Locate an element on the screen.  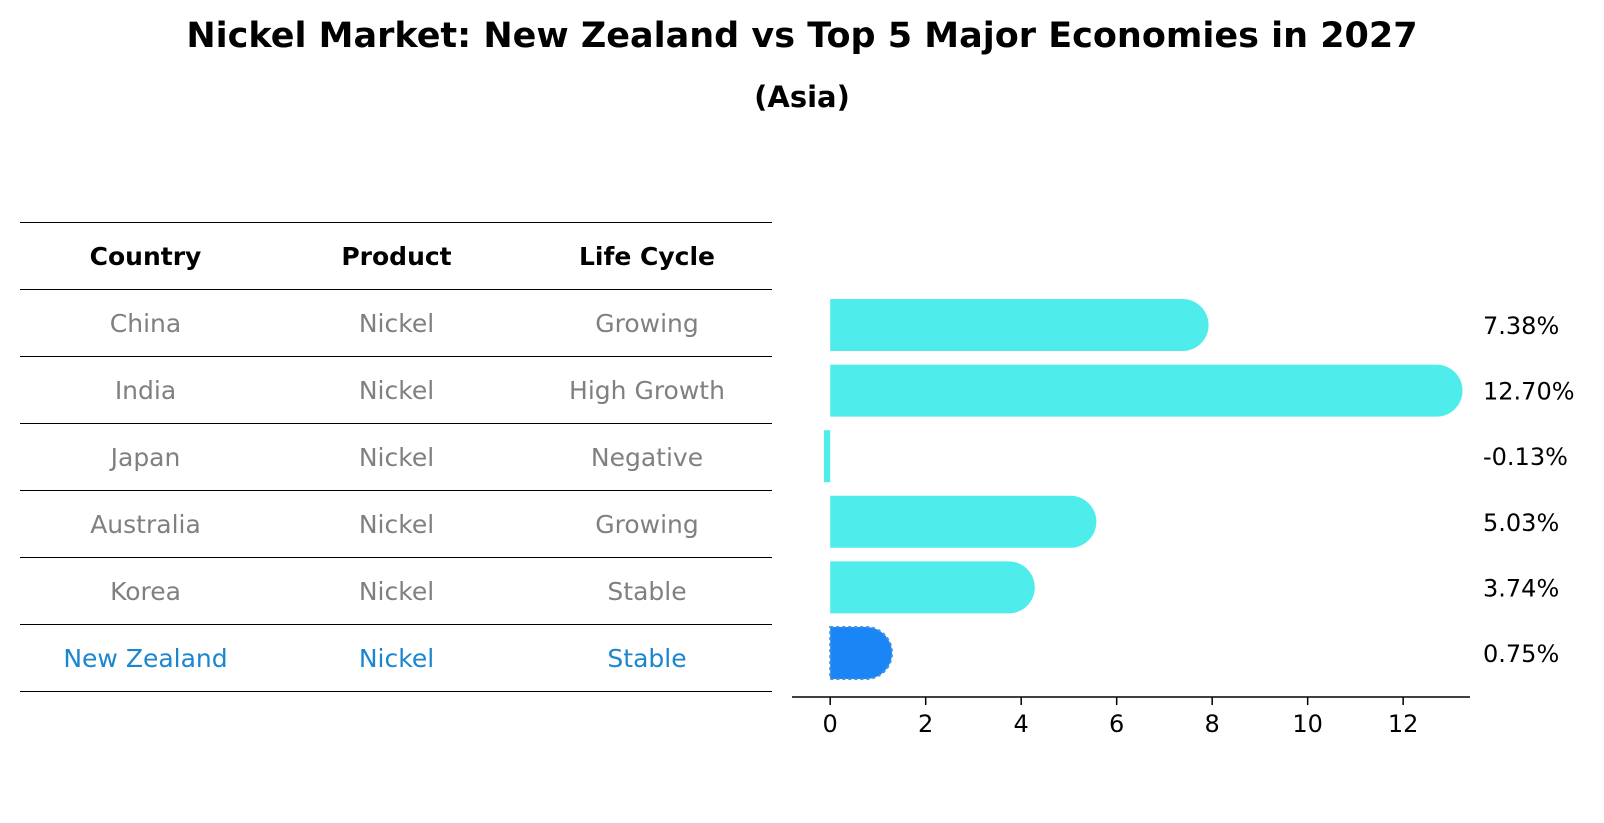
bar-value-label: 0.75% is located at coordinates (1521, 654).